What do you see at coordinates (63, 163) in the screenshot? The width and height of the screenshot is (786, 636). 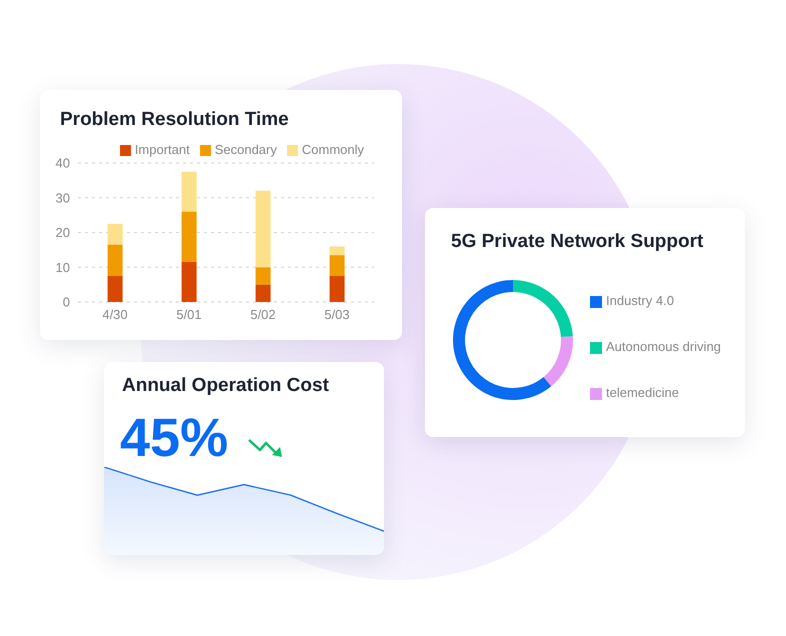 I see `y-tick-label: 40` at bounding box center [63, 163].